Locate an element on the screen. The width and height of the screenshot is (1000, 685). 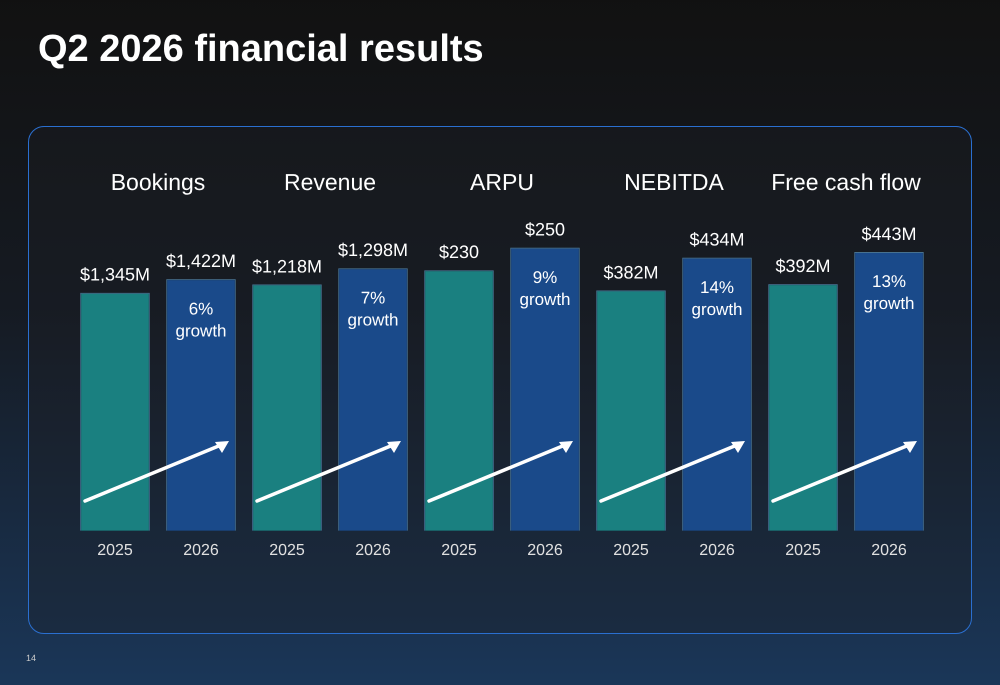
data-label: $230 is located at coordinates (459, 252).